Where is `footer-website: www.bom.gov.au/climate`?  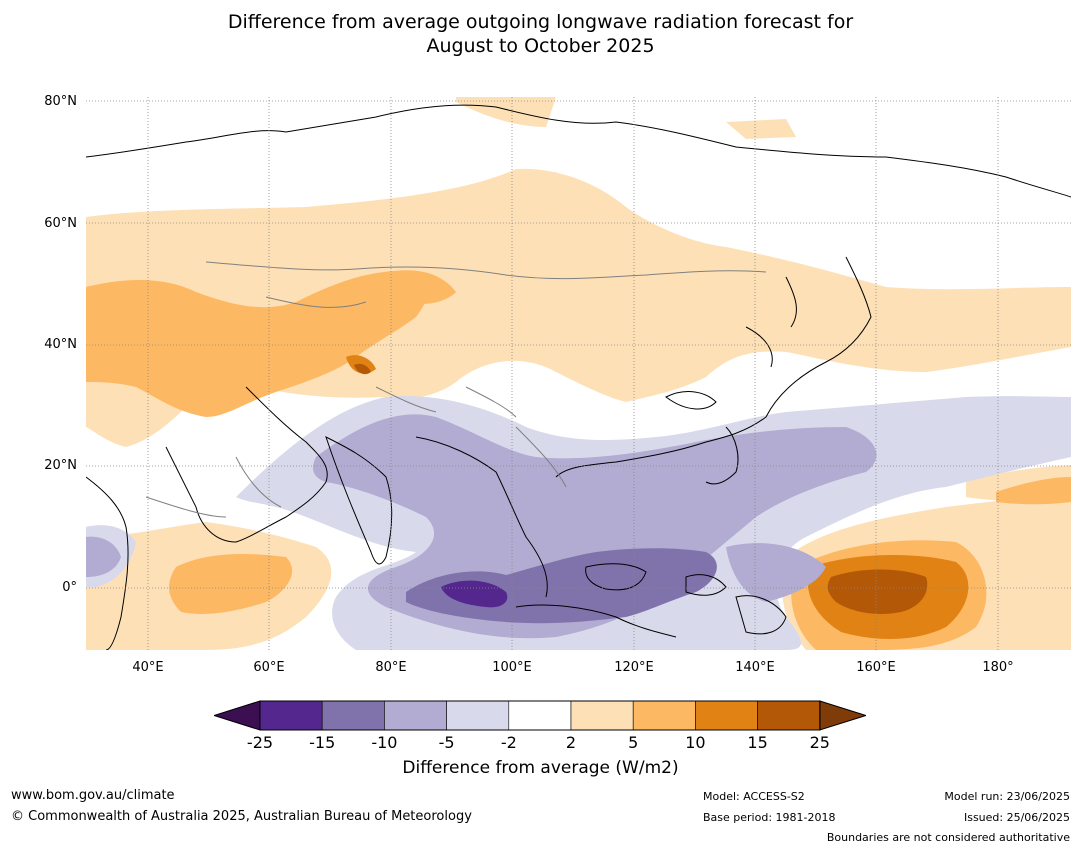 footer-website: www.bom.gov.au/climate is located at coordinates (93, 795).